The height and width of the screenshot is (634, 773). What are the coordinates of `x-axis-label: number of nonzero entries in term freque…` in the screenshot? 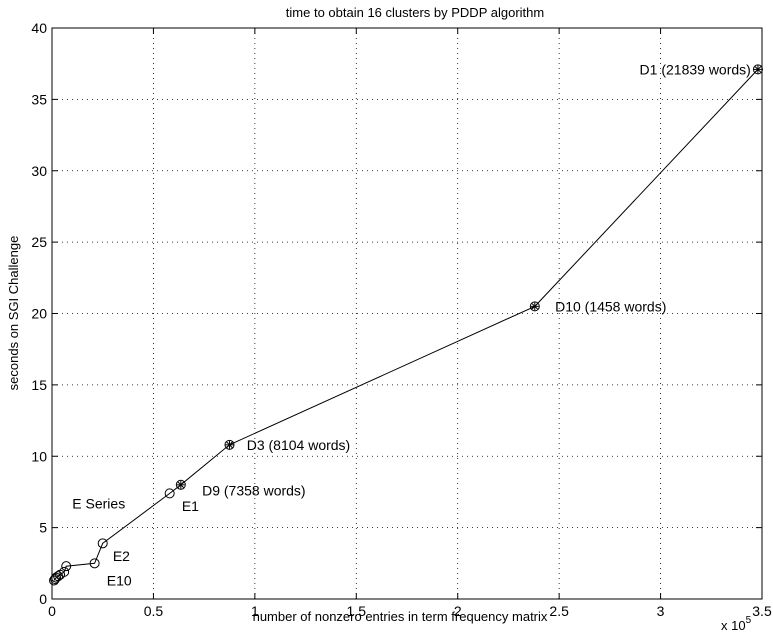 It's located at (400, 616).